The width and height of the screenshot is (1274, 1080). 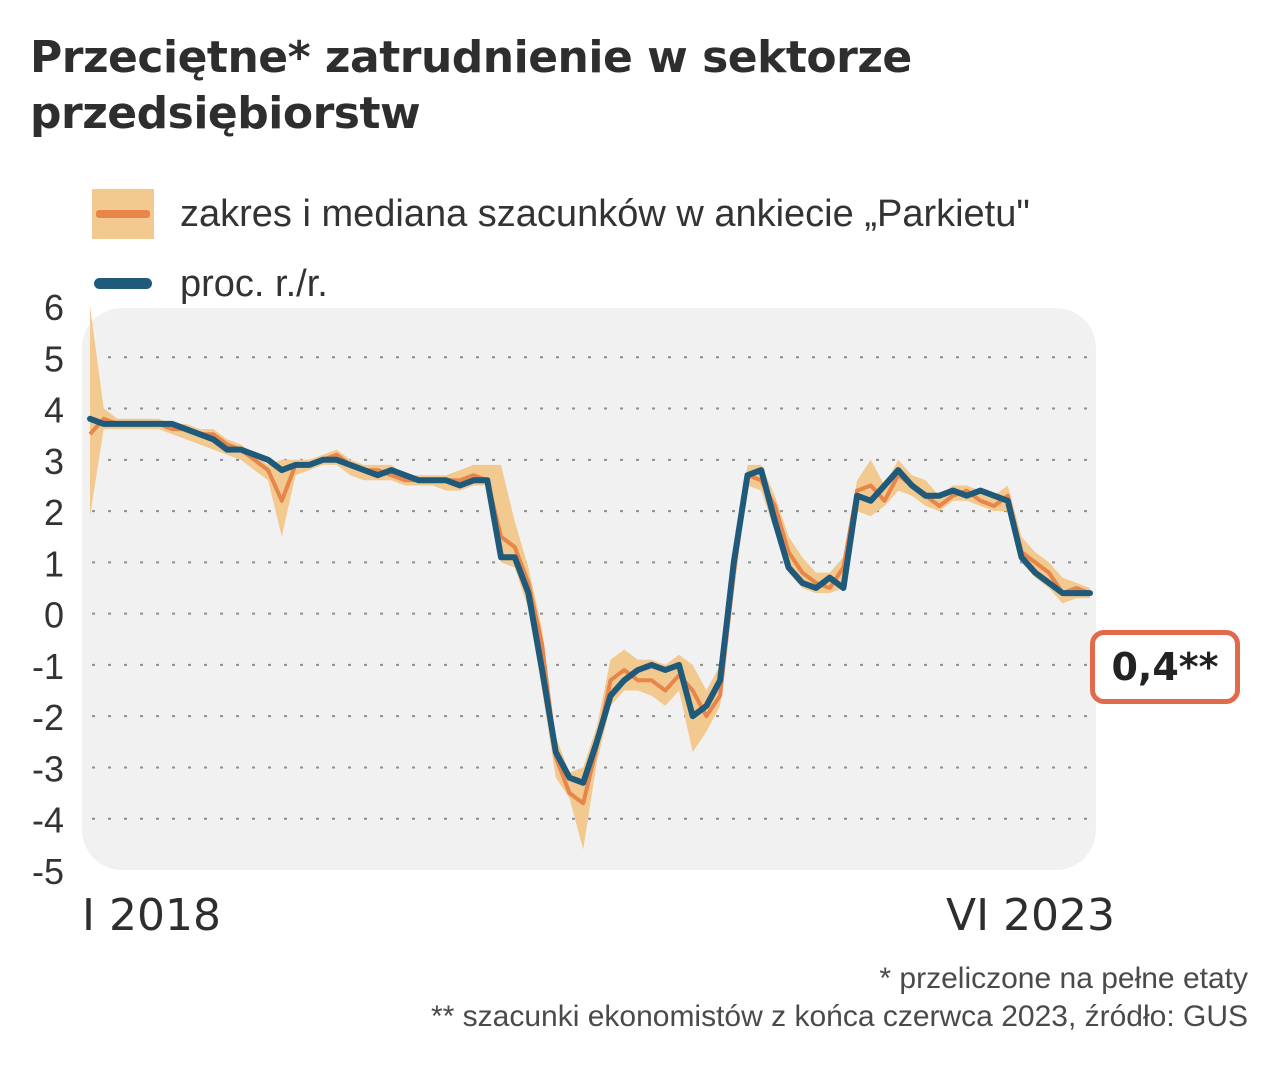 What do you see at coordinates (54, 307) in the screenshot?
I see `y-tick-label: 6` at bounding box center [54, 307].